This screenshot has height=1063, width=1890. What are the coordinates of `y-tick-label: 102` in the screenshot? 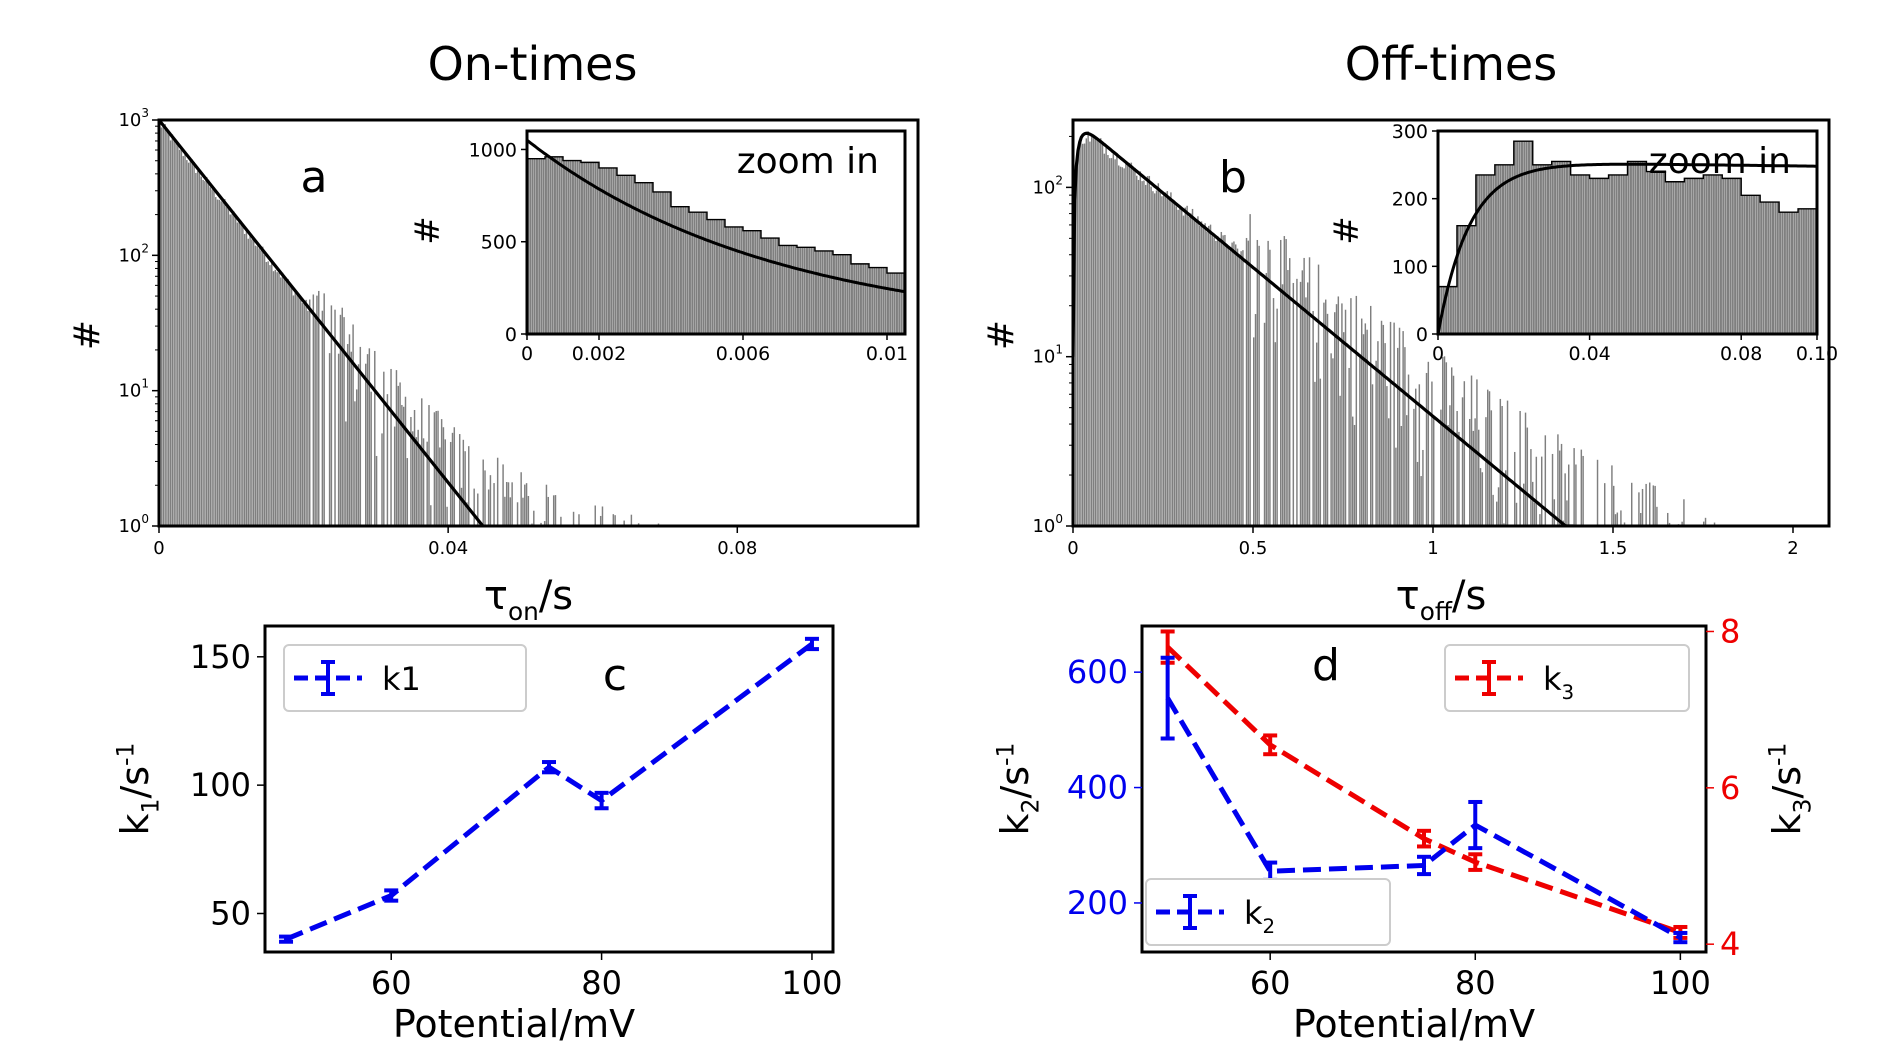 It's located at (1047, 185).